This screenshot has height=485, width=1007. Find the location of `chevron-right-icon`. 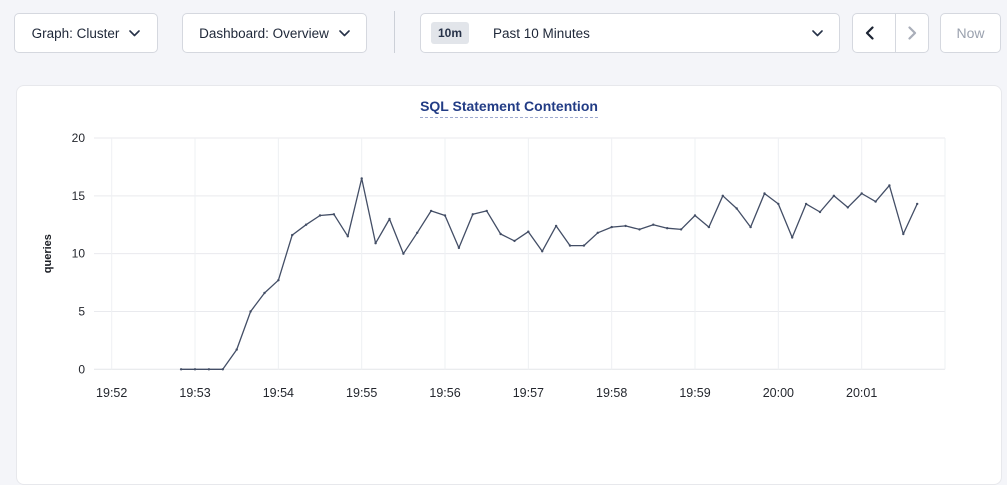

chevron-right-icon is located at coordinates (912, 33).